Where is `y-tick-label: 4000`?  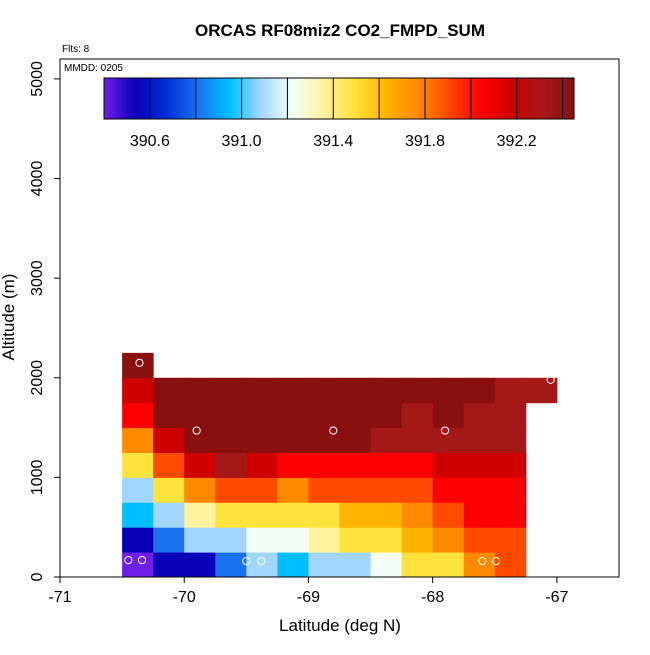 y-tick-label: 4000 is located at coordinates (37, 179).